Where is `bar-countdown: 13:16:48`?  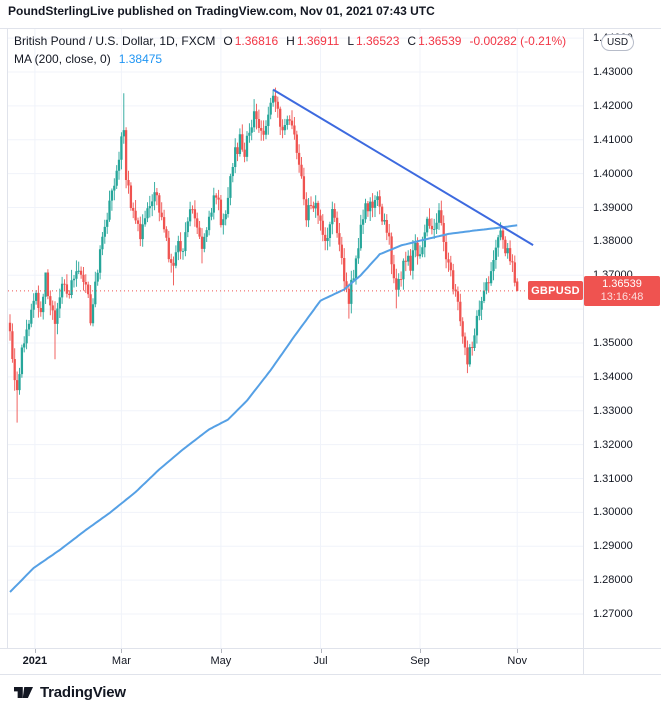
bar-countdown: 13:16:48 is located at coordinates (622, 296).